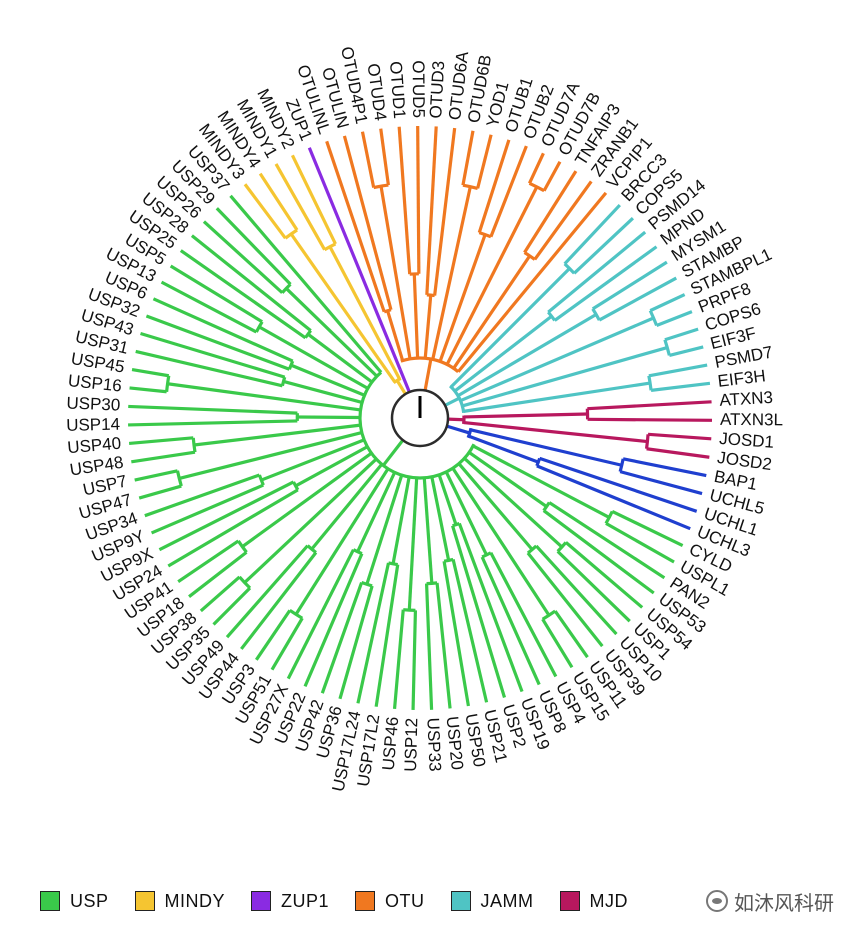  Describe the element at coordinates (664, 467) in the screenshot. I see `branch-uch` at that location.